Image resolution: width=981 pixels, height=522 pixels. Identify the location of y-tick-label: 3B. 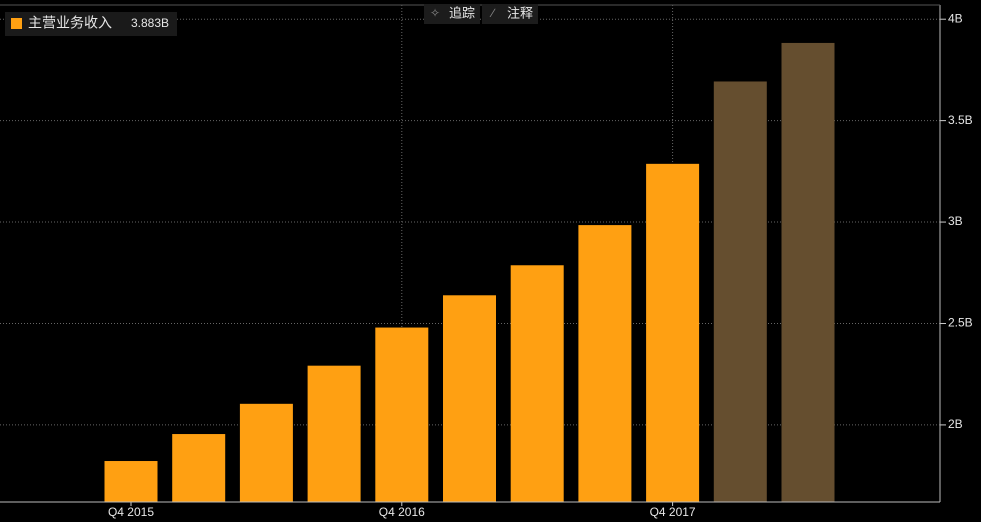
(955, 221).